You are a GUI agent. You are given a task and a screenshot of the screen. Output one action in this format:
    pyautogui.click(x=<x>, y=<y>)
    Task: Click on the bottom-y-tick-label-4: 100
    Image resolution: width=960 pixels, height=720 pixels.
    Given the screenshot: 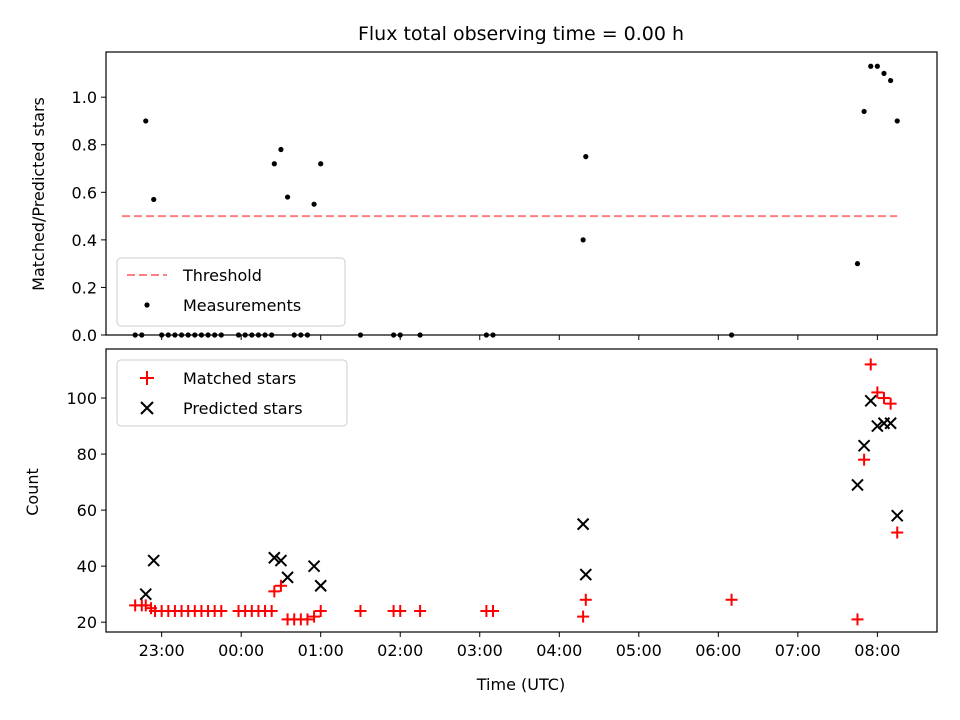 What is the action you would take?
    pyautogui.click(x=81, y=398)
    